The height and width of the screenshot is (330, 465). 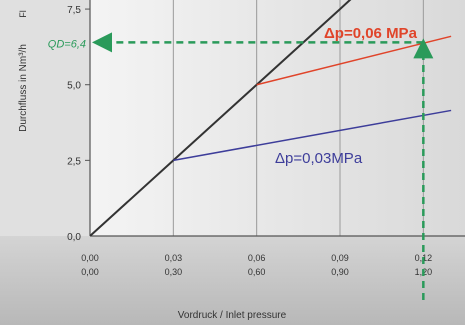 I want to click on x-tick-label-mpa-2: 0,06, so click(x=257, y=258).